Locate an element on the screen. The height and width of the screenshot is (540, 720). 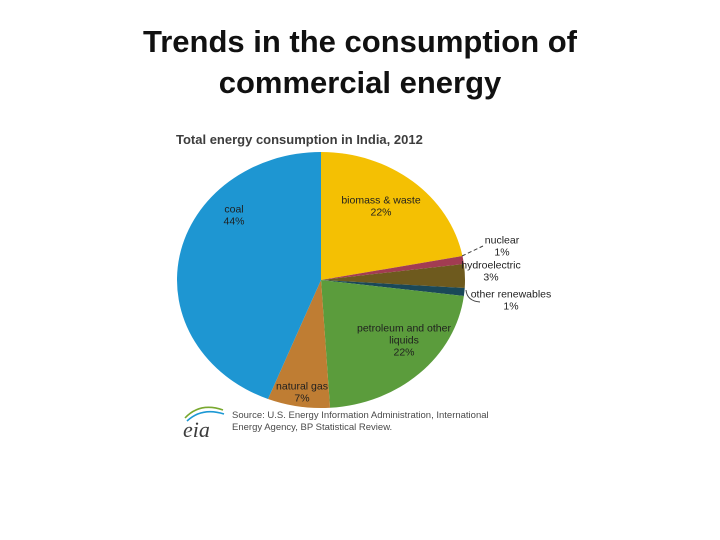
slide-title-line2: commercial energy is located at coordinates (360, 82).